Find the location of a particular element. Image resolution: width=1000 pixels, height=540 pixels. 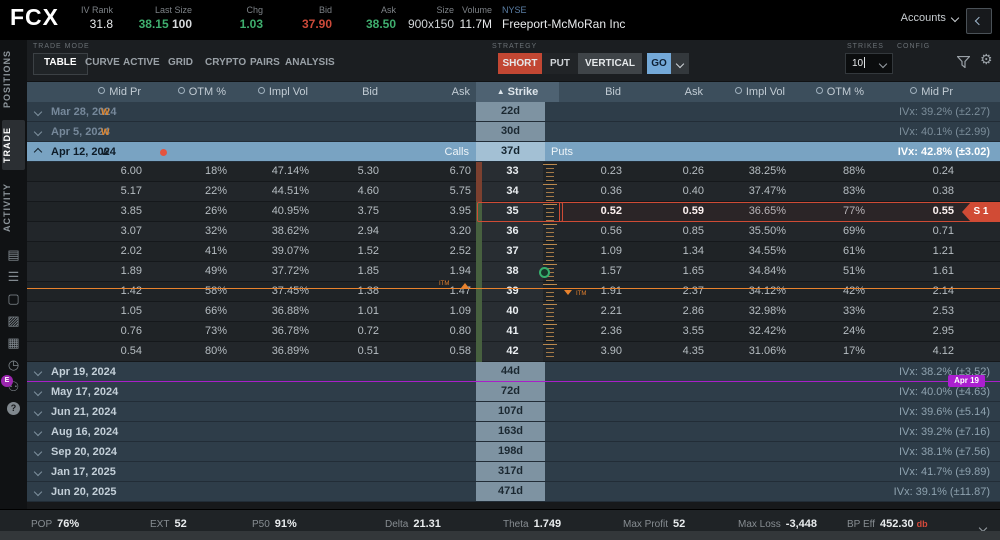

call-bid: 0.72 is located at coordinates (368, 331).